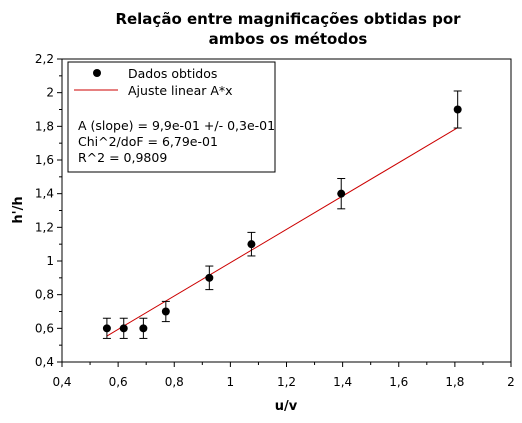 The width and height of the screenshot is (522, 423). Describe the element at coordinates (97, 73) in the screenshot. I see `legend-marker-data` at that location.